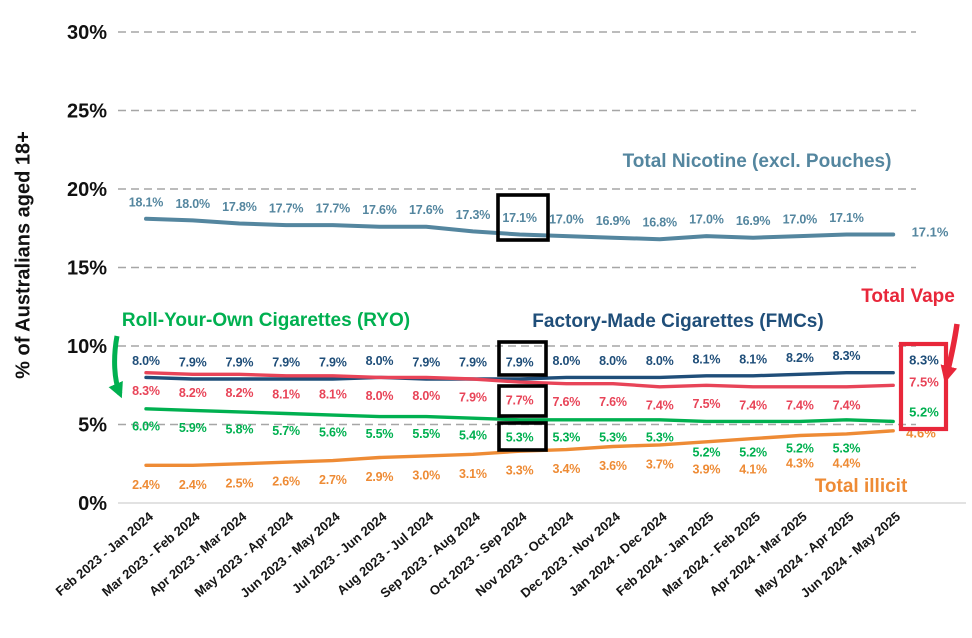 The image size is (972, 638). What do you see at coordinates (23, 255) in the screenshot?
I see `y-axis-title: % of Australians aged 18+` at bounding box center [23, 255].